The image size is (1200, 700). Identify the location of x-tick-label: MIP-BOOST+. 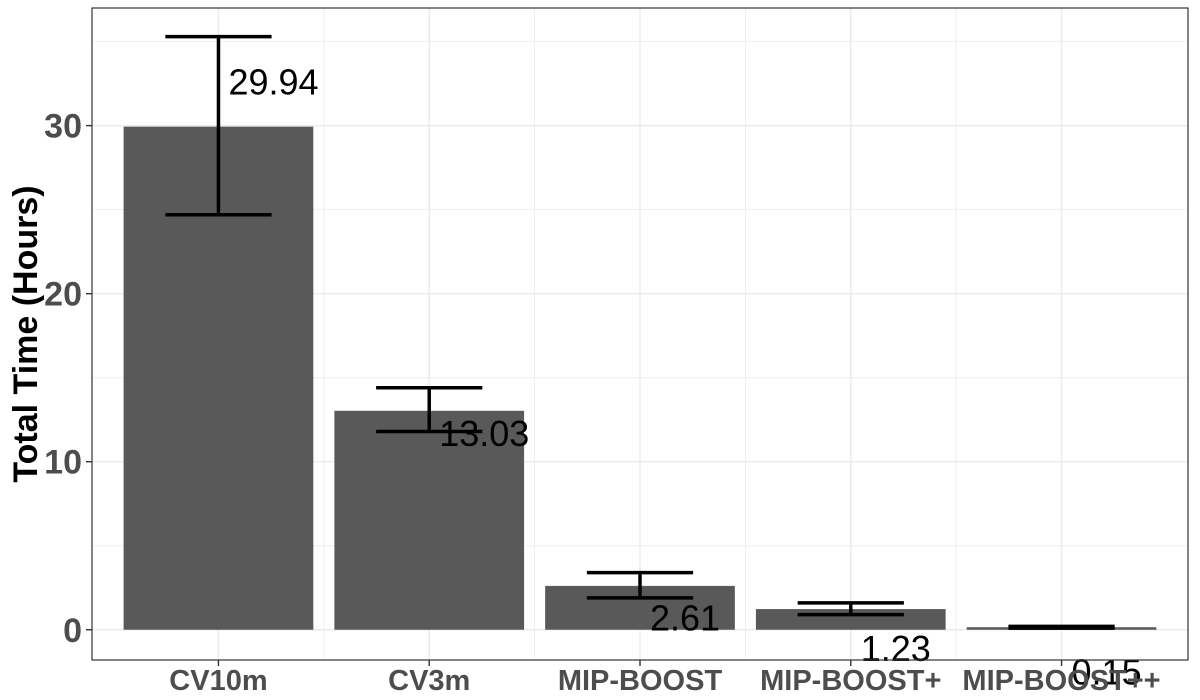
(850, 681).